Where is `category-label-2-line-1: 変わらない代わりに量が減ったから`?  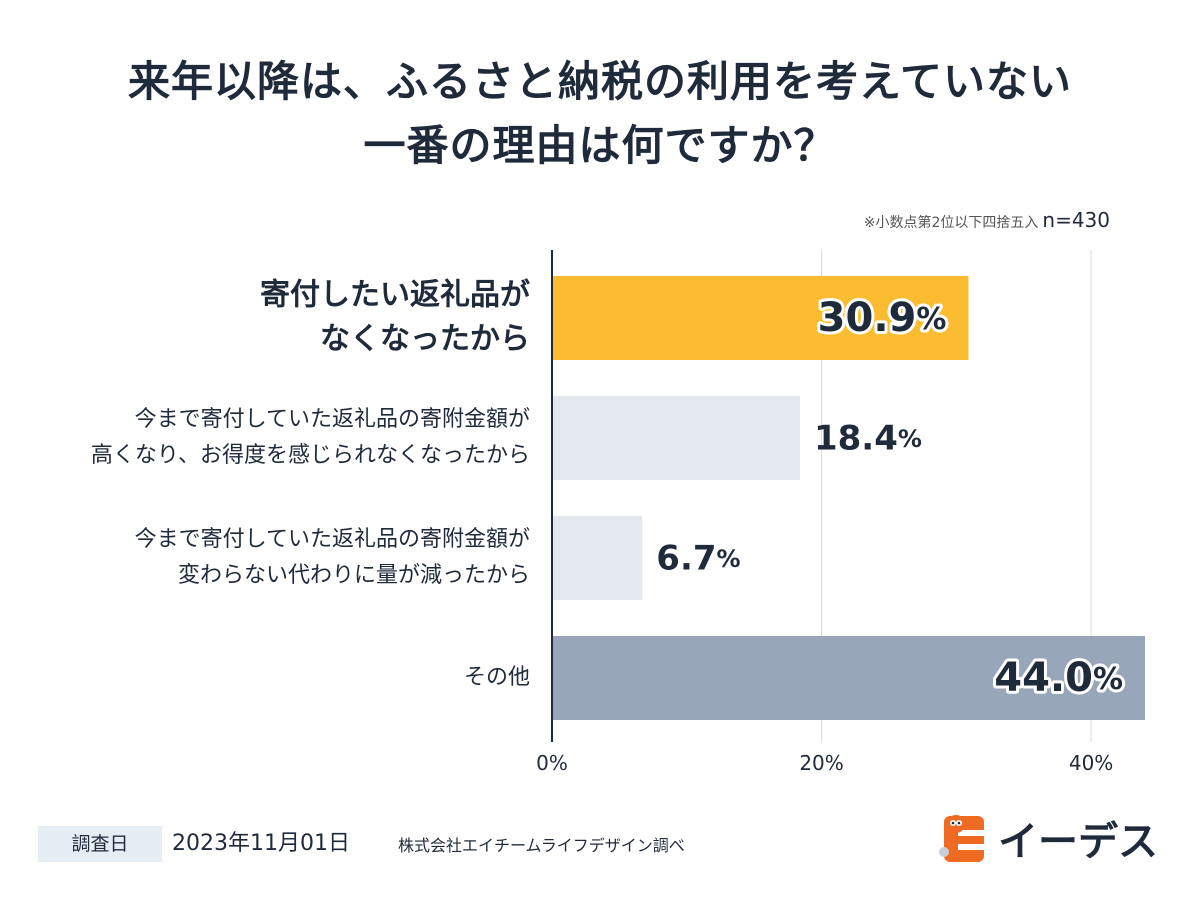 category-label-2-line-1: 変わらない代わりに量が減ったから is located at coordinates (354, 575).